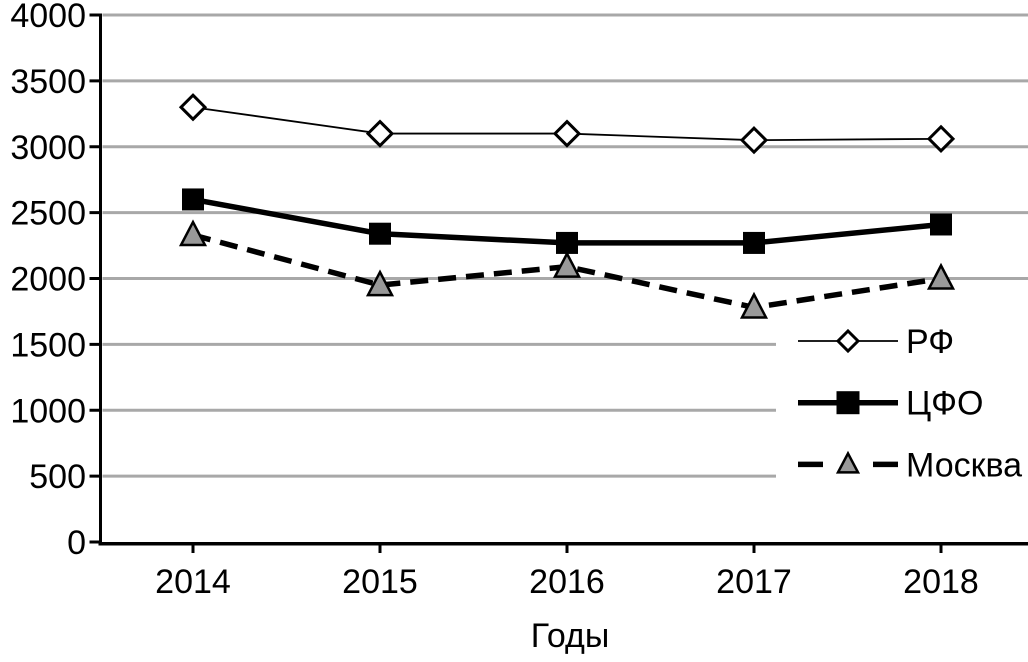 The height and width of the screenshot is (662, 1028). Describe the element at coordinates (380, 582) in the screenshot. I see `x-tick-label: 2015` at that location.